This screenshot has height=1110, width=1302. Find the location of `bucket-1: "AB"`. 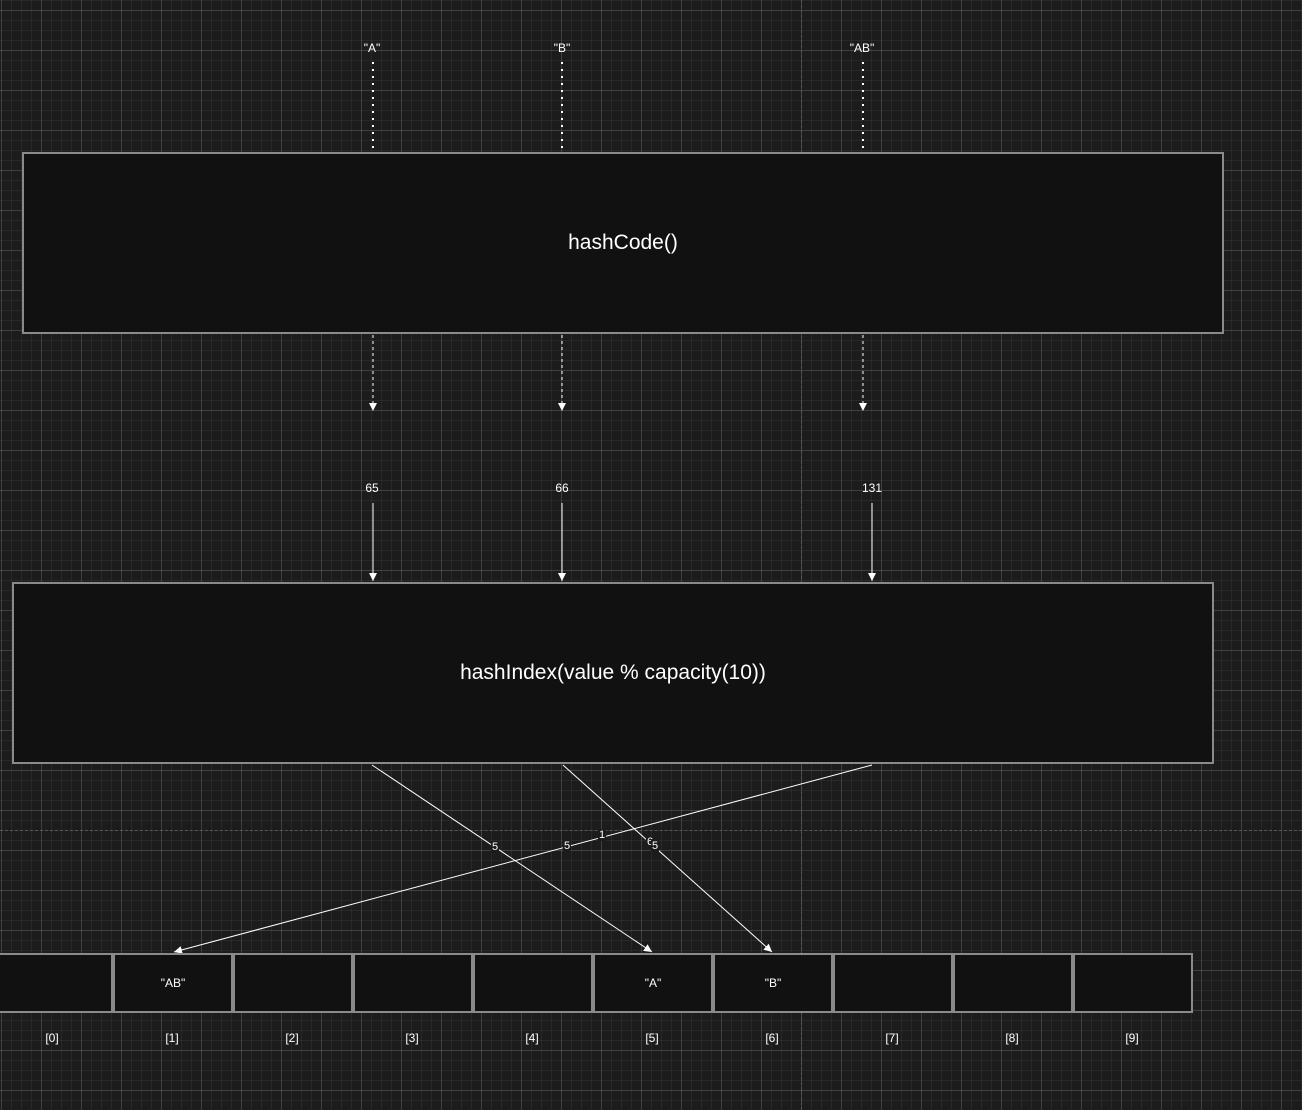

bucket-1: "AB" is located at coordinates (173, 983).